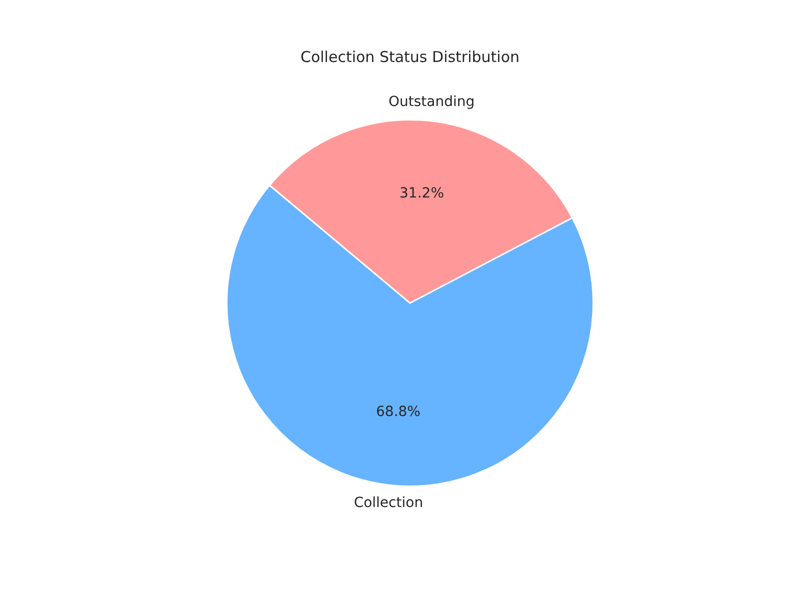 The width and height of the screenshot is (800, 600). What do you see at coordinates (389, 503) in the screenshot?
I see `slice-label: Collection` at bounding box center [389, 503].